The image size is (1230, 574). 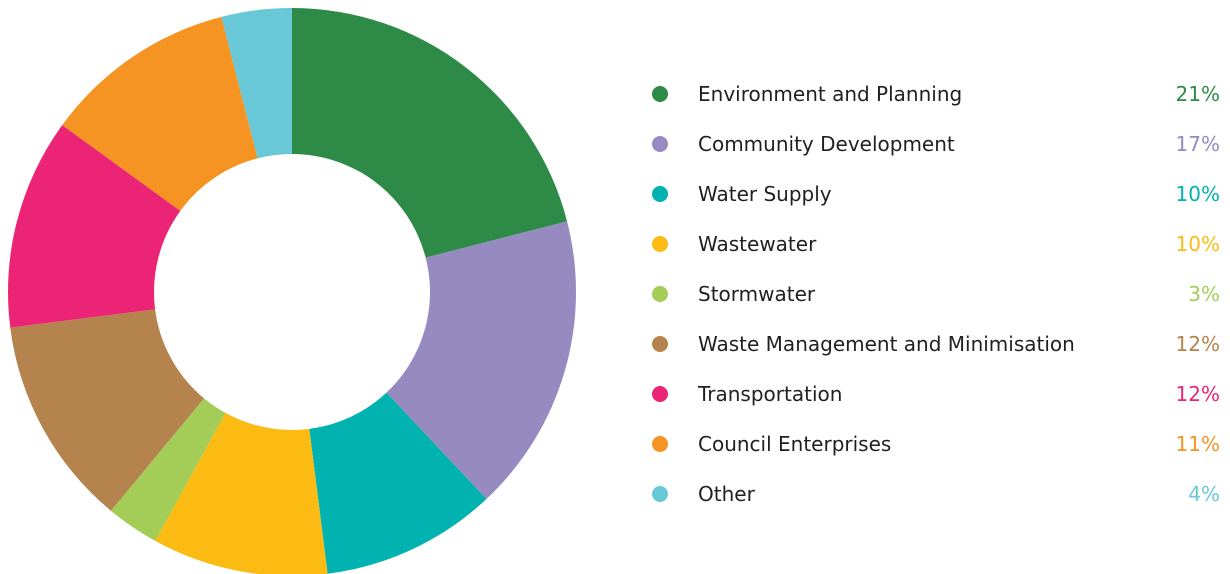 I want to click on legend-value: 4%, so click(x=1204, y=494).